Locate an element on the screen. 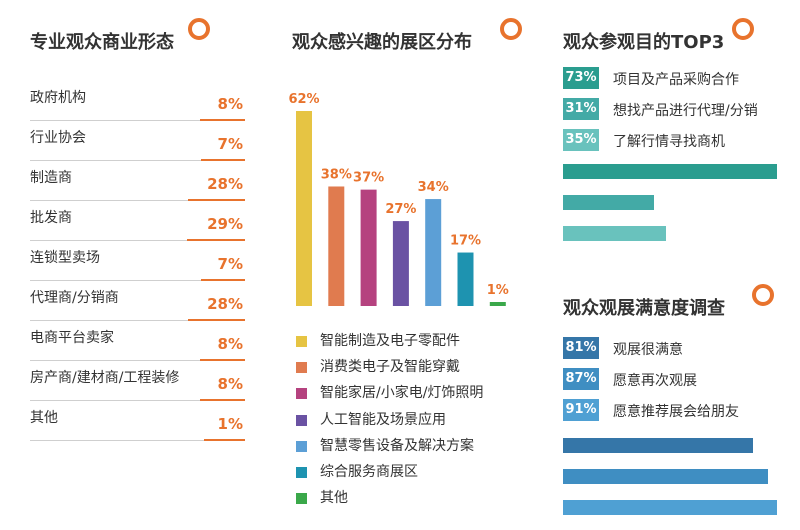 The height and width of the screenshot is (530, 800). satisfaction-stat-badge: 81% is located at coordinates (581, 348).